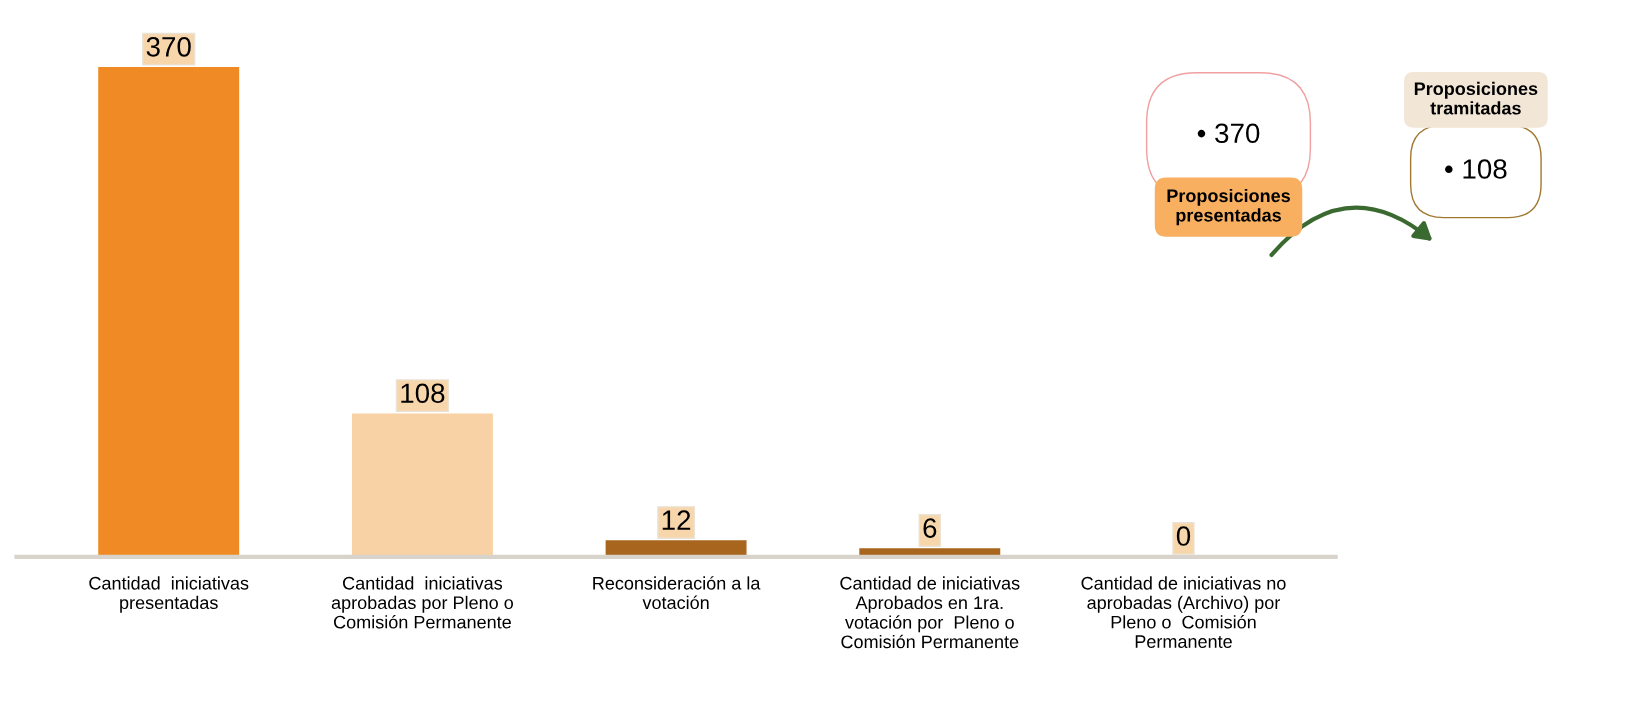 This screenshot has width=1649, height=714. I want to click on x-tick-label: Cantidad de iniciativas Aprobados en 1ra. votación por Pleno o Comisión Permanente, so click(930, 612).